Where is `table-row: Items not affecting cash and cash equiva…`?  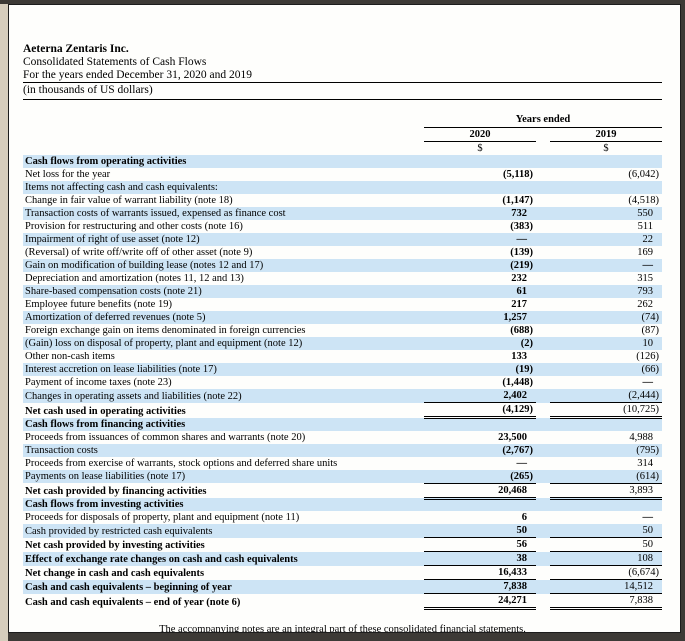
table-row: Items not affecting cash and cash equiva… is located at coordinates (342, 187).